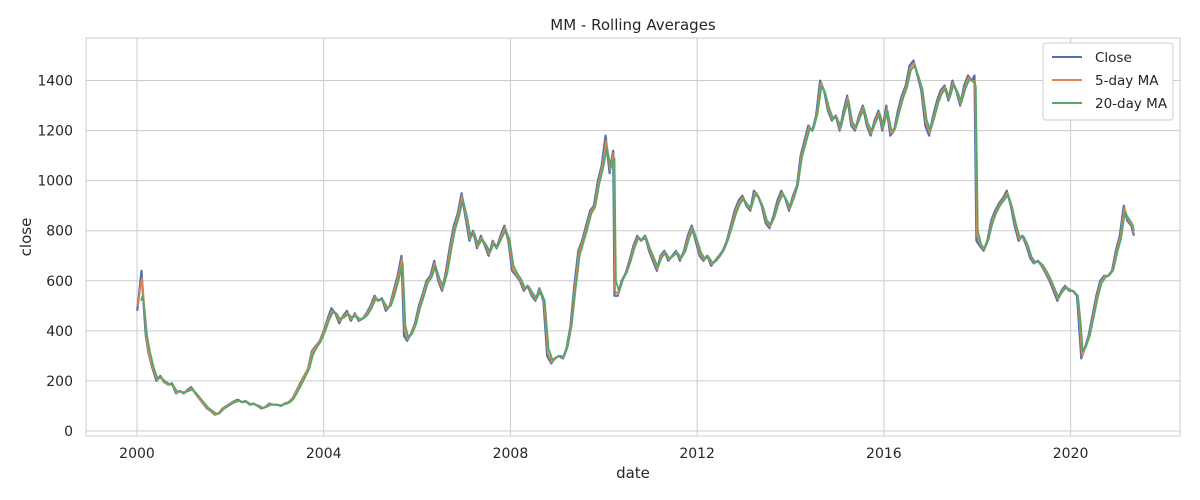  I want to click on y-tick-label: 800, so click(59, 232).